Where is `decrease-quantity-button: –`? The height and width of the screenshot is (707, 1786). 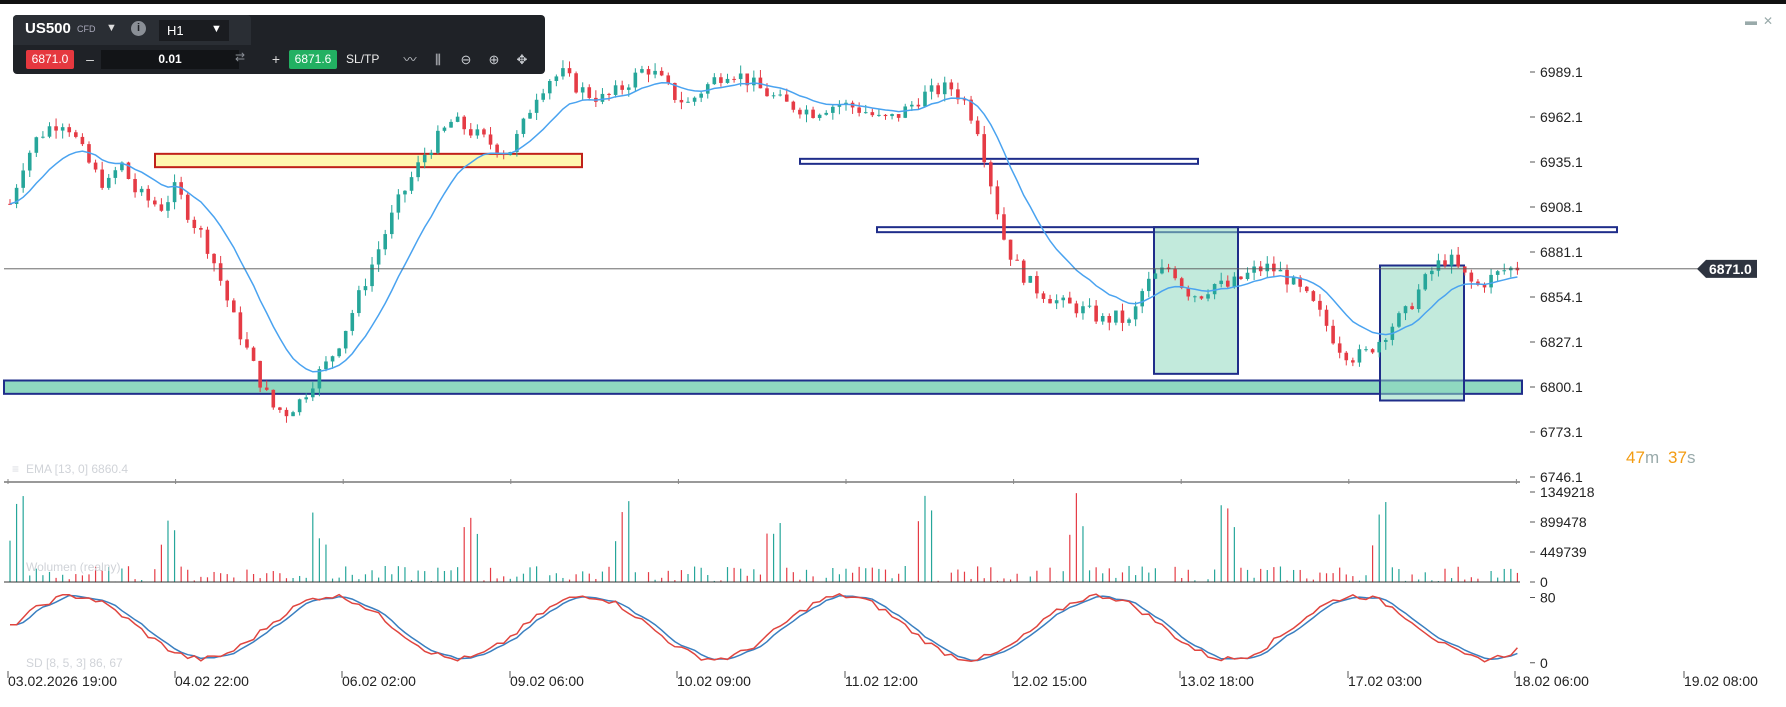 decrease-quantity-button: – is located at coordinates (90, 59).